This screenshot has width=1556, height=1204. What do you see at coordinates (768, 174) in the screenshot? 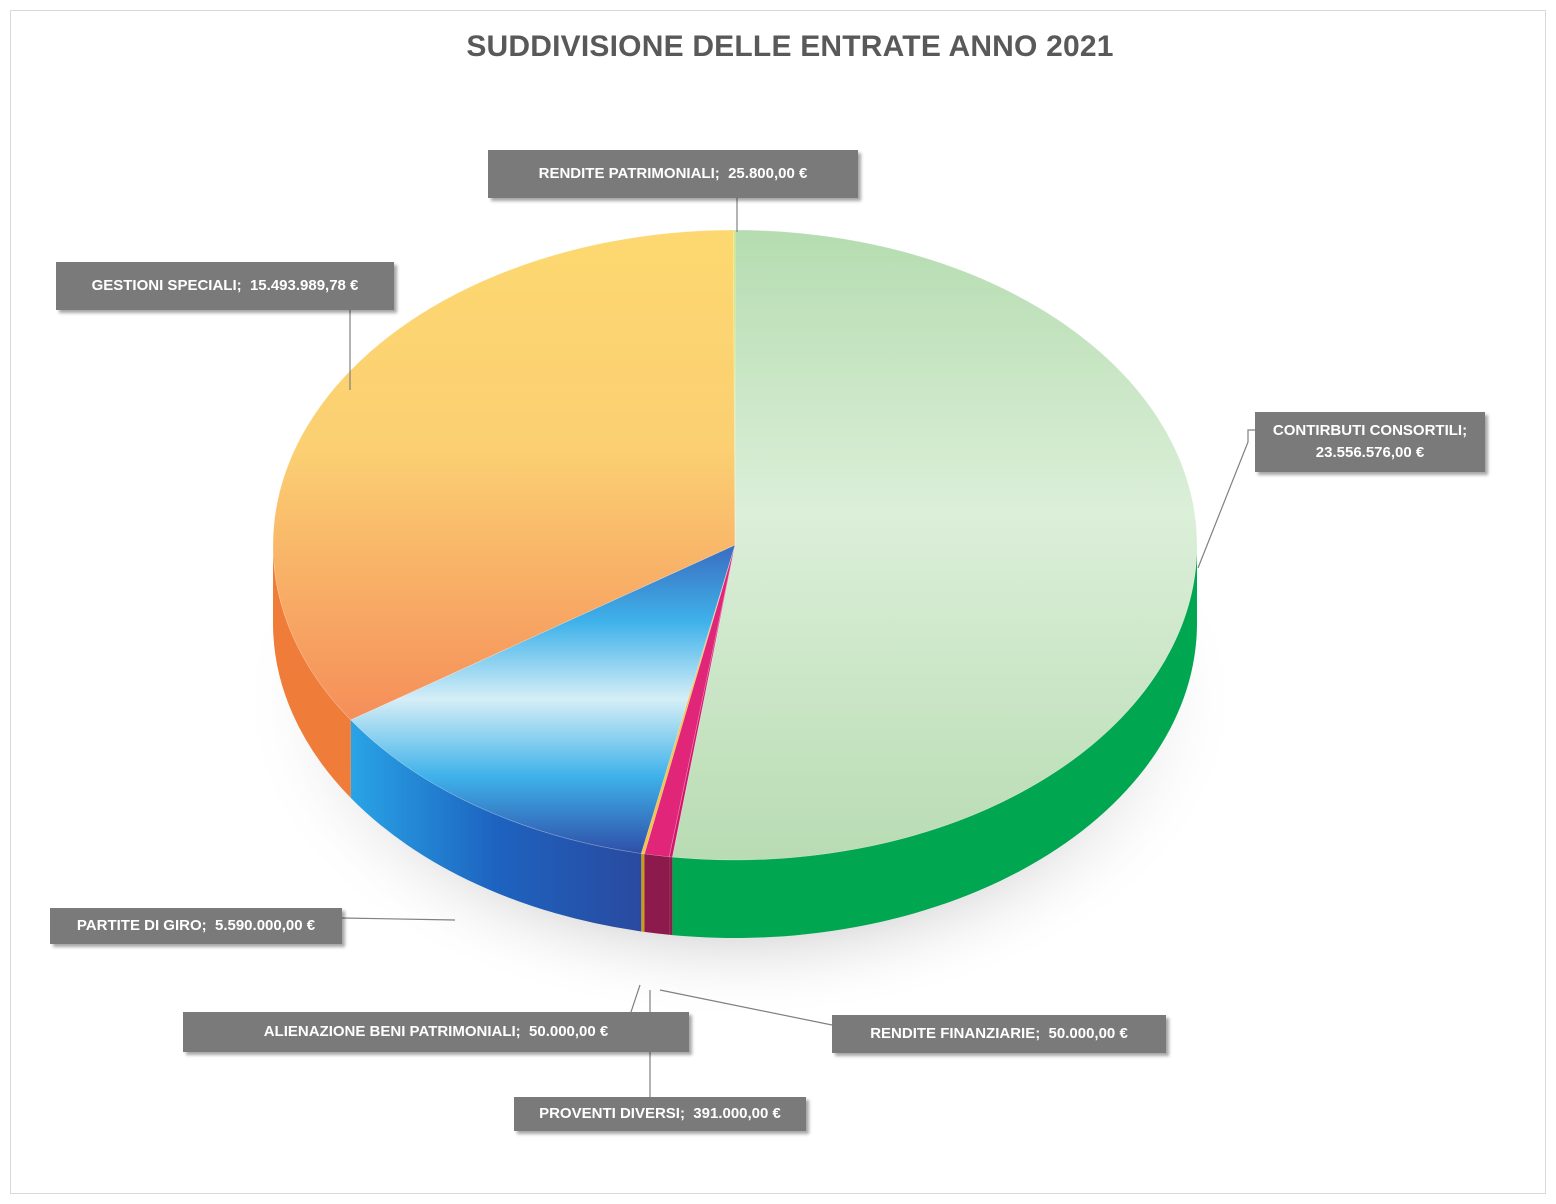
I see `data-label-value: 25.800,00 €` at bounding box center [768, 174].